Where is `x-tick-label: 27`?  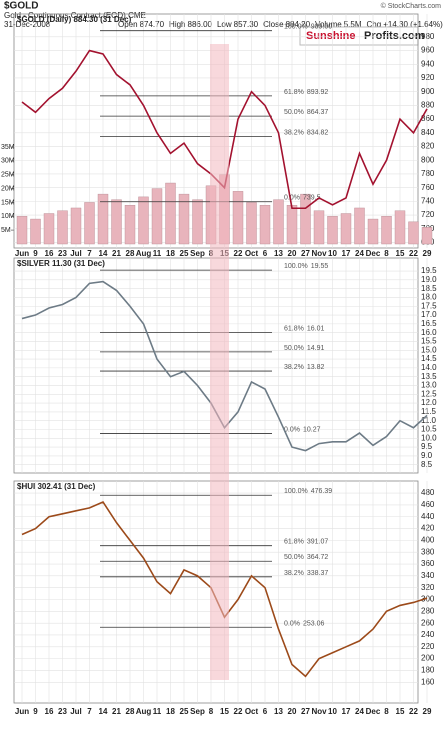 x-tick-label: 27 is located at coordinates (305, 711).